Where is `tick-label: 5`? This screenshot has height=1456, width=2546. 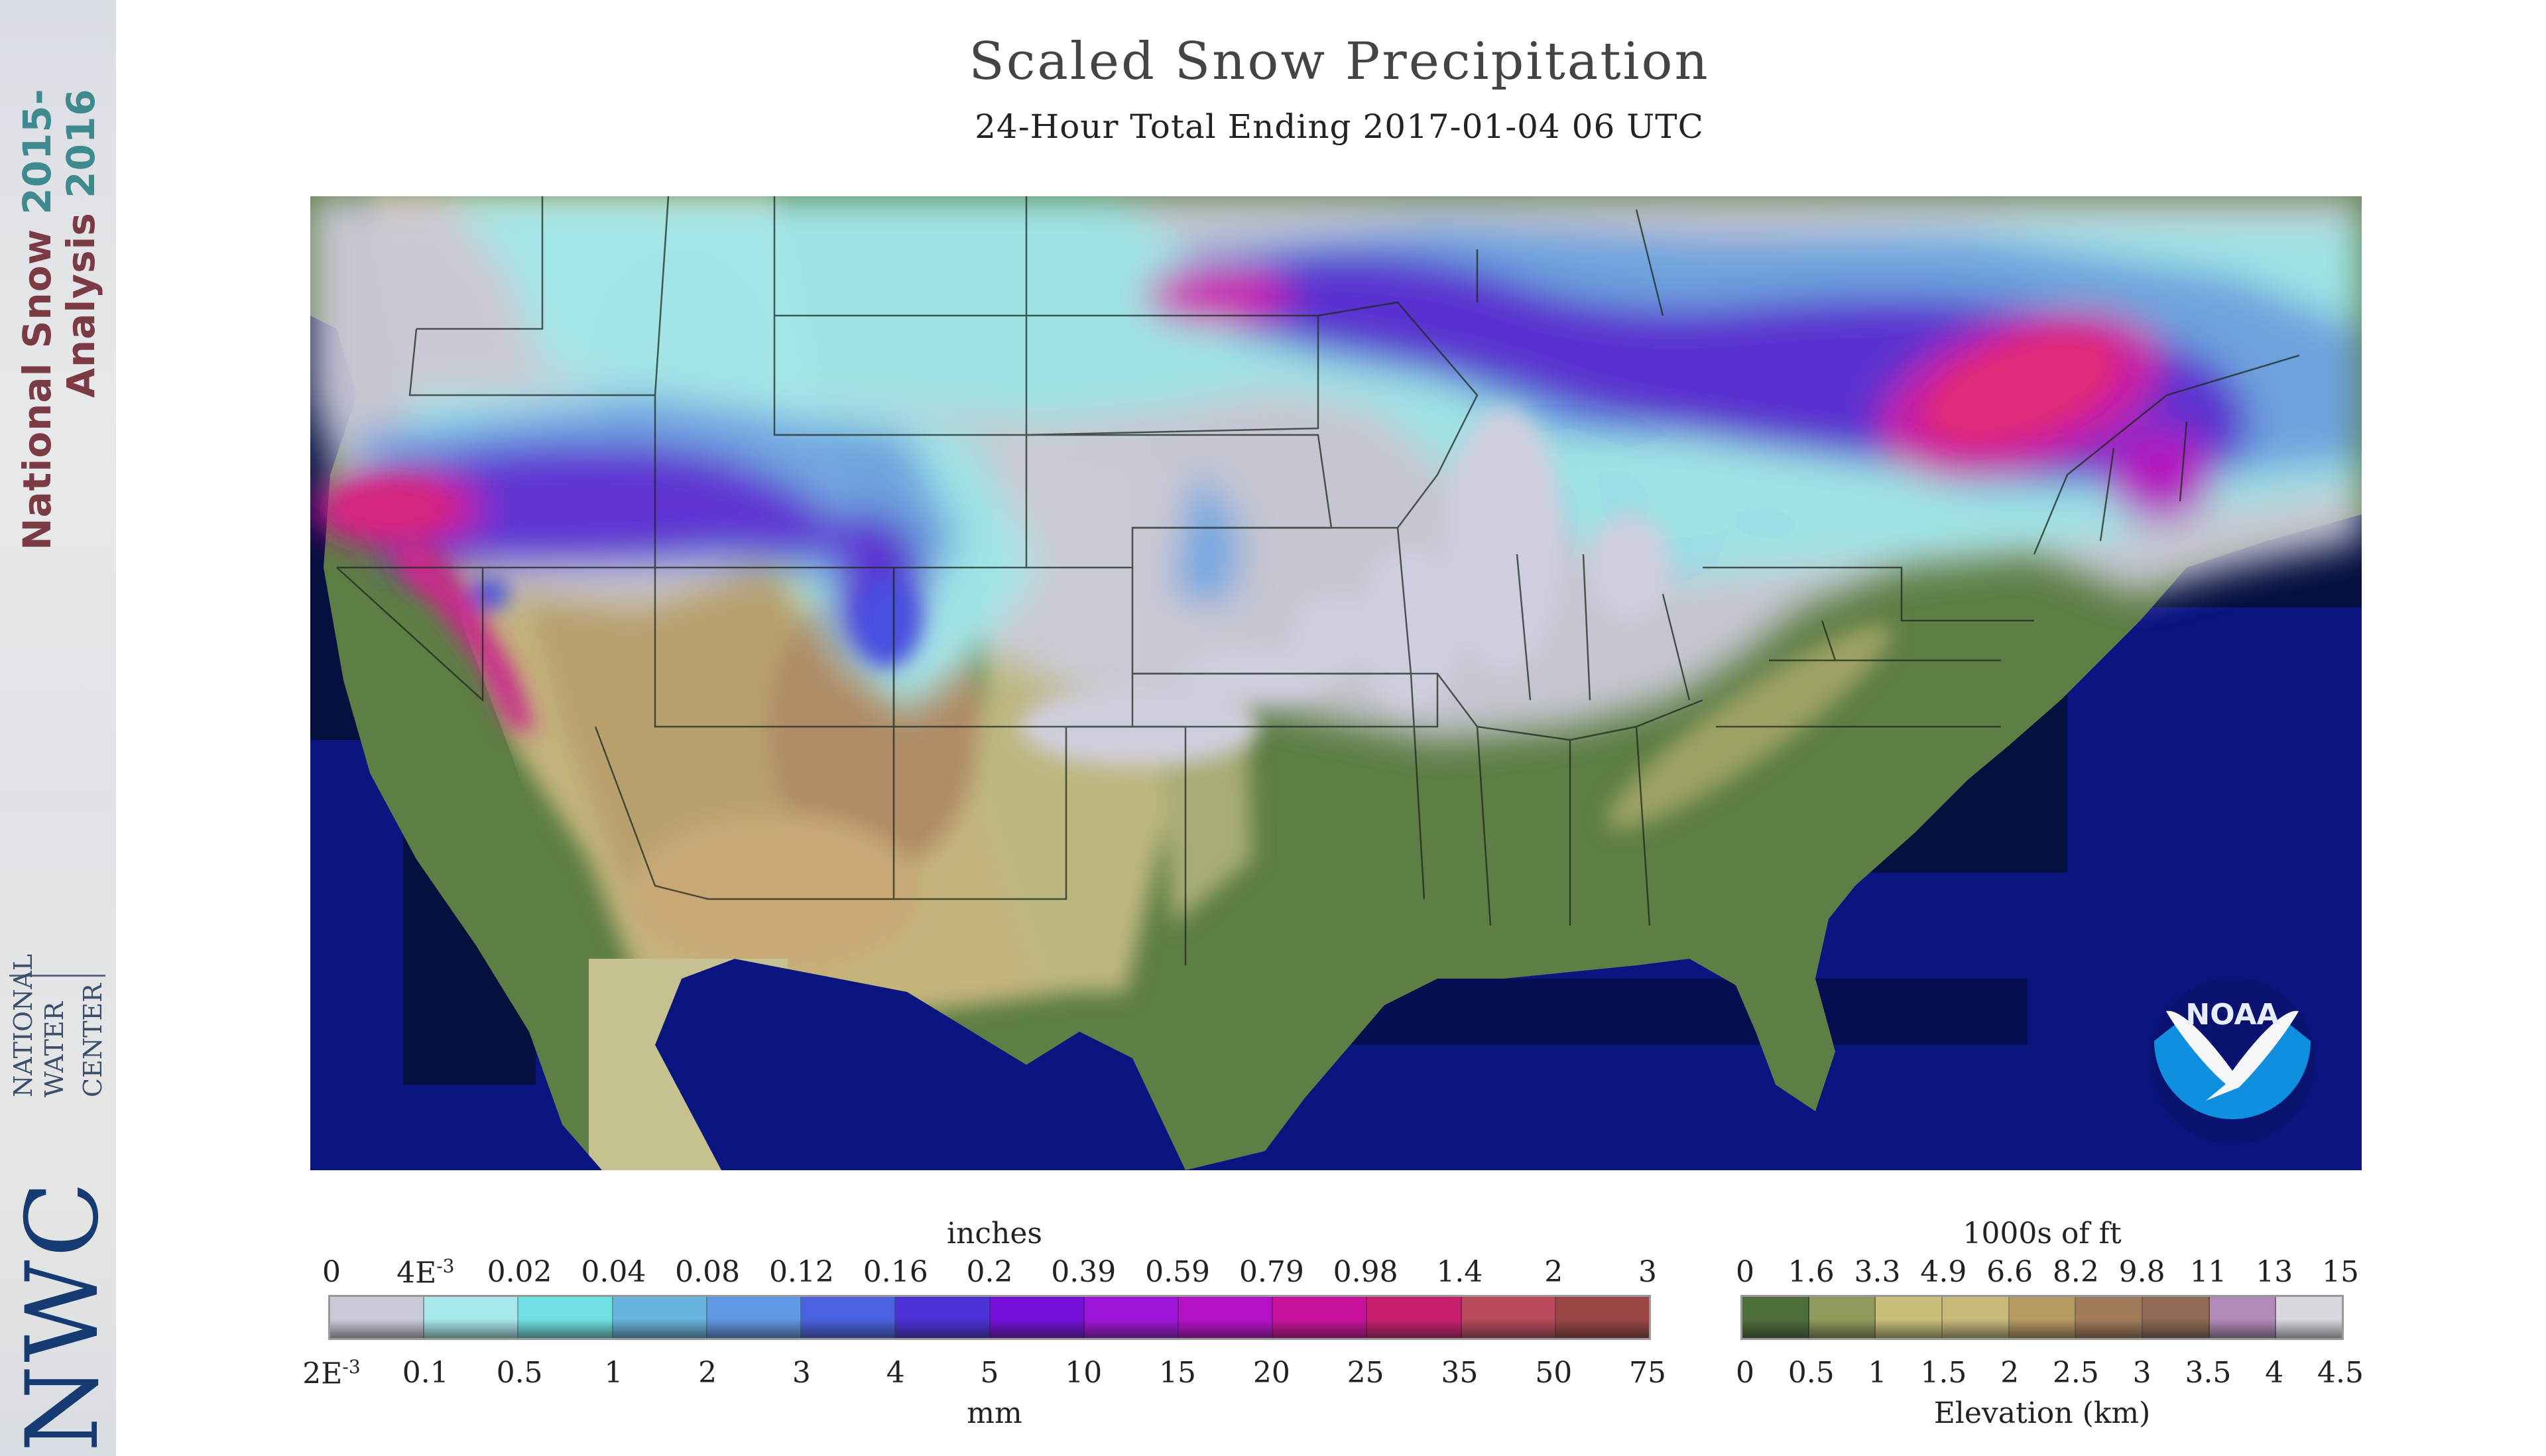
tick-label: 5 is located at coordinates (989, 1373).